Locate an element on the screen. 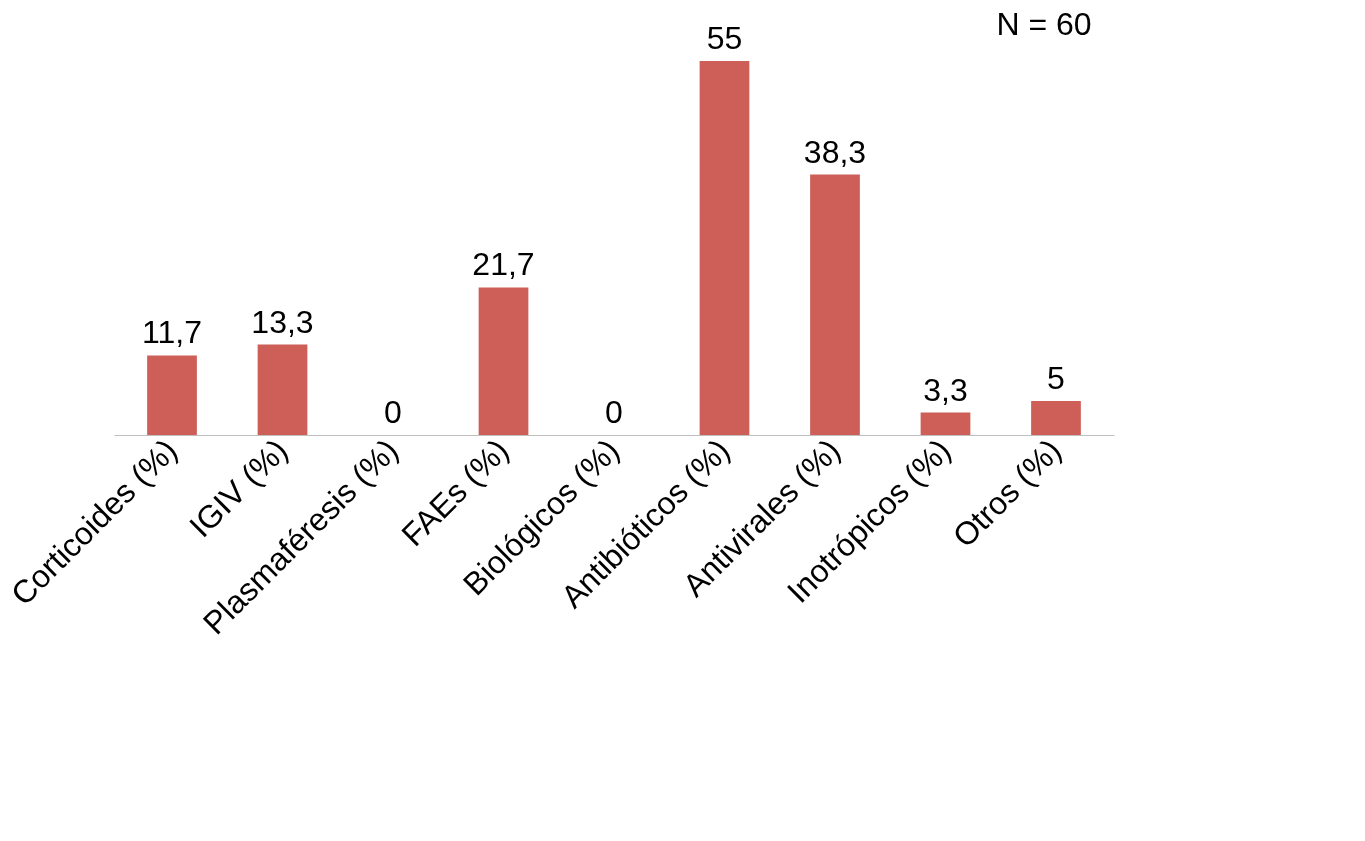  data-label: 11,7 is located at coordinates (172, 332).